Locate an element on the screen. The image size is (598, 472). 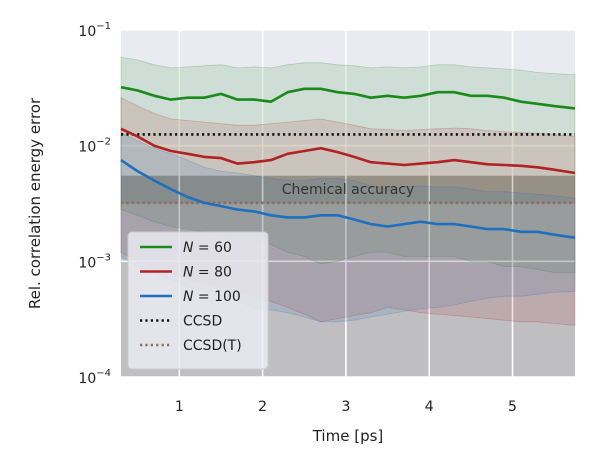
legend-label-value: = 60 is located at coordinates (212, 248).